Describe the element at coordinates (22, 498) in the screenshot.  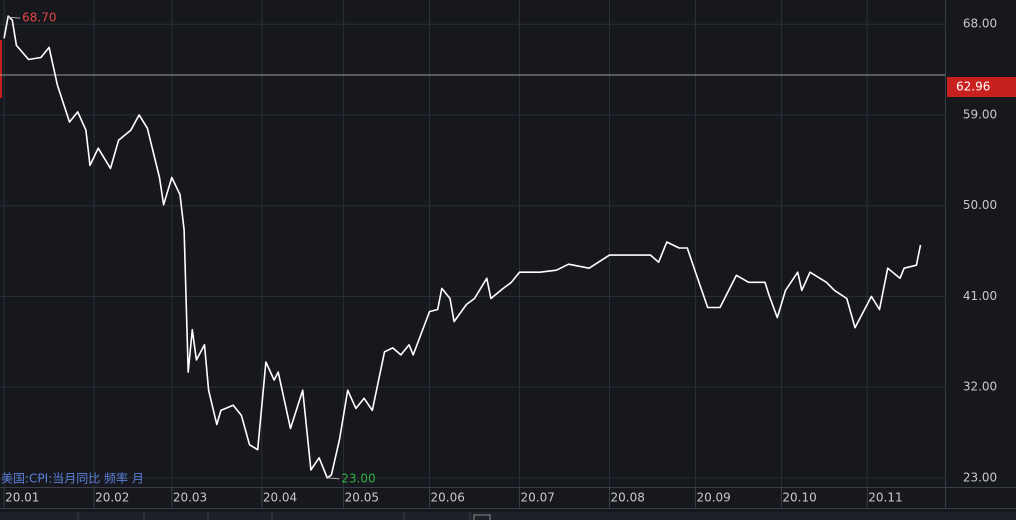
I see `x-tick-label: 20.01` at that location.